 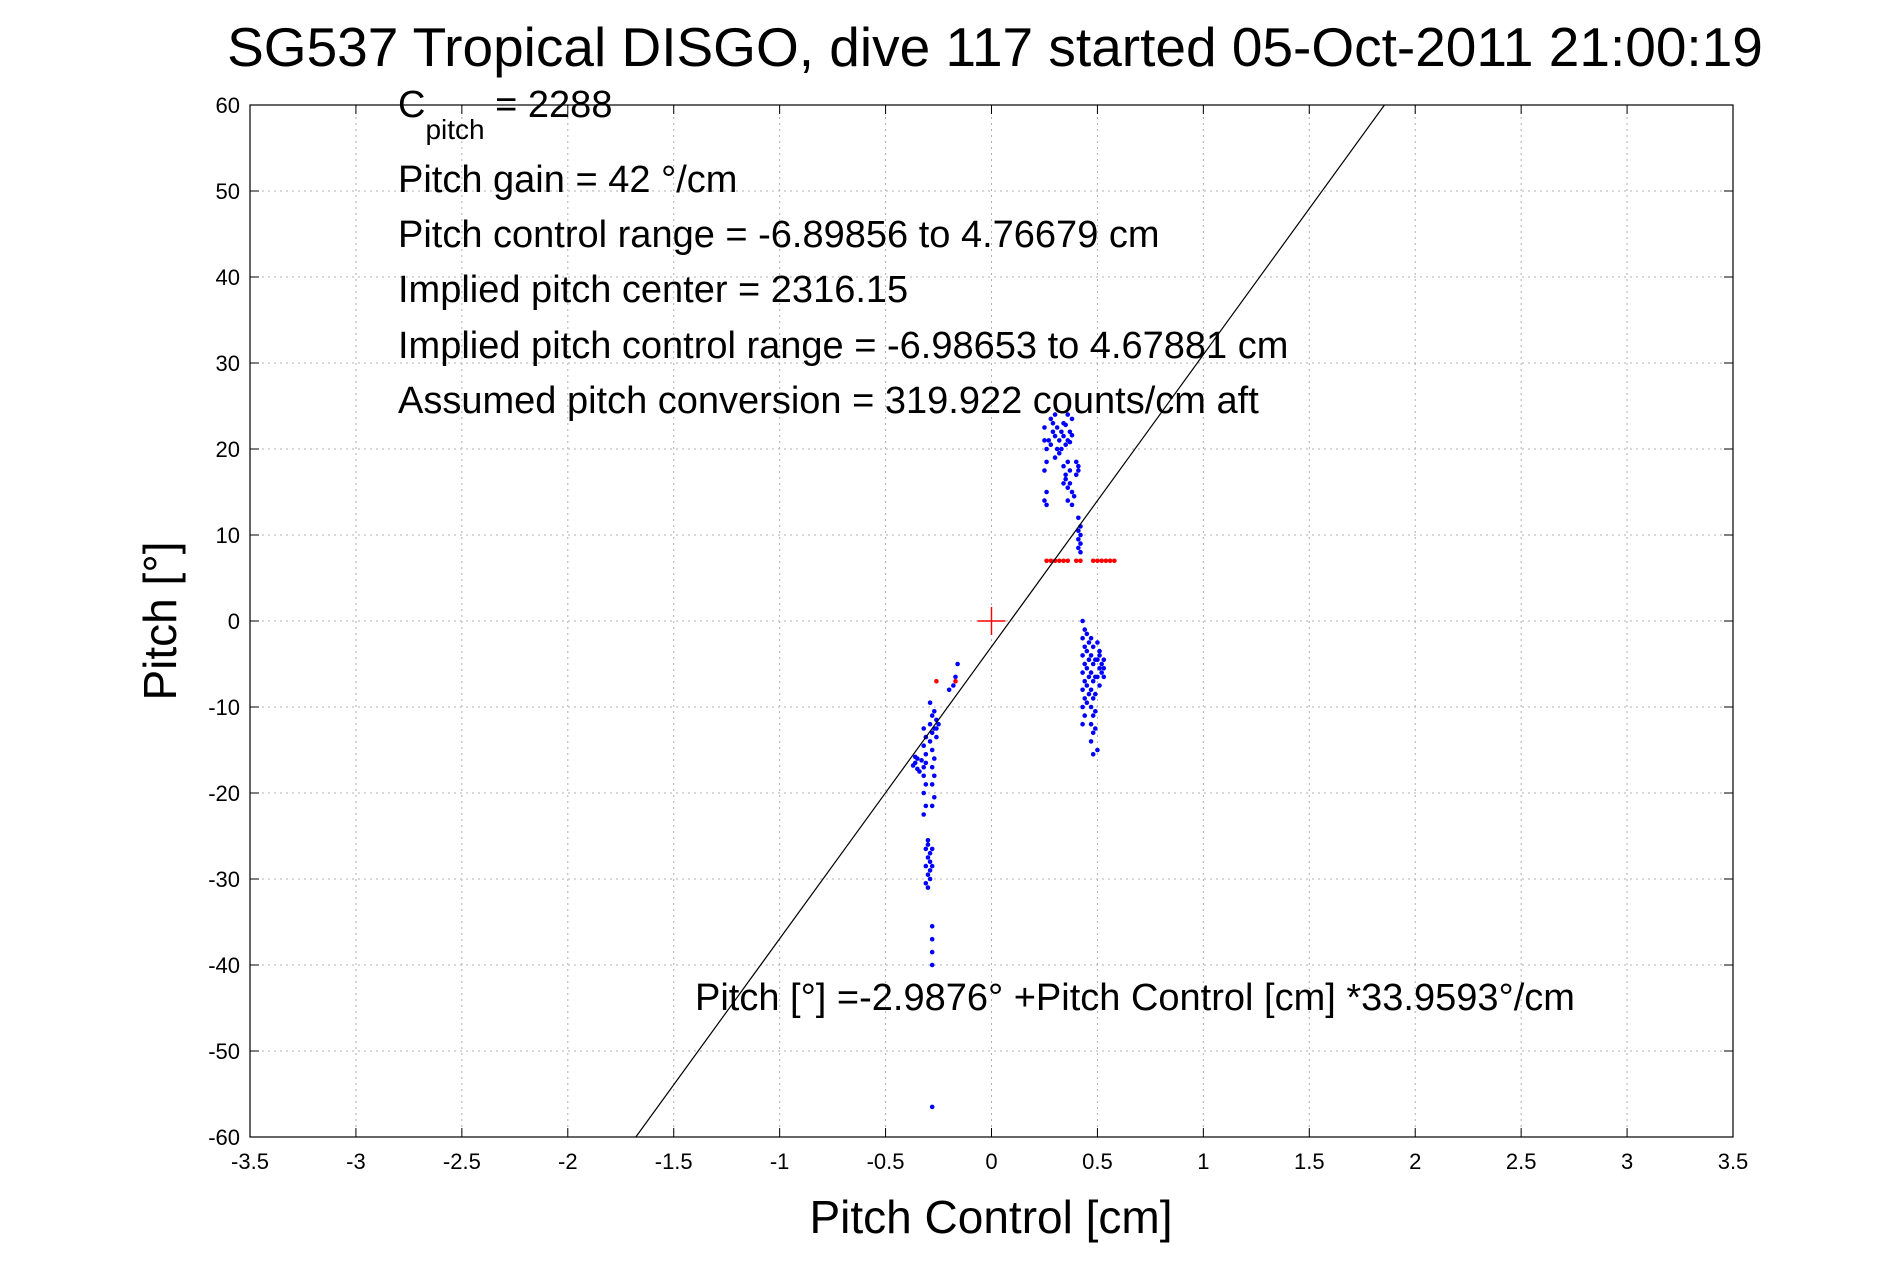 I want to click on x-tick-label: 3, so click(x=1627, y=1161).